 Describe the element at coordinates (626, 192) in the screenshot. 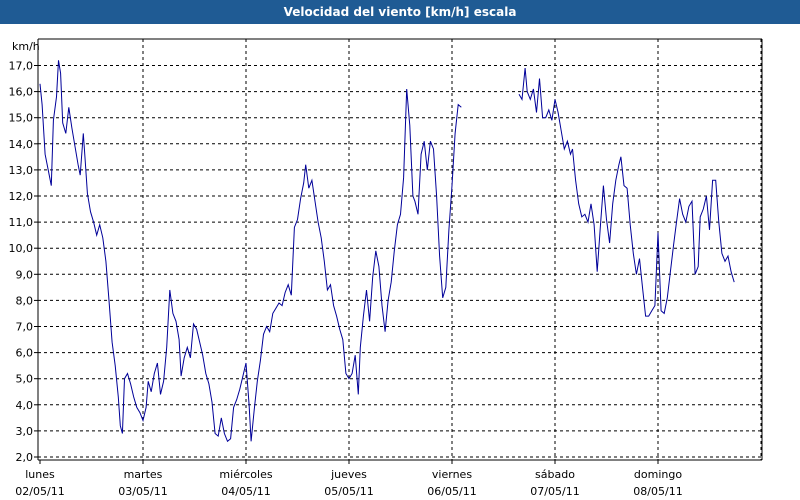

I see `wind-speed-line` at that location.